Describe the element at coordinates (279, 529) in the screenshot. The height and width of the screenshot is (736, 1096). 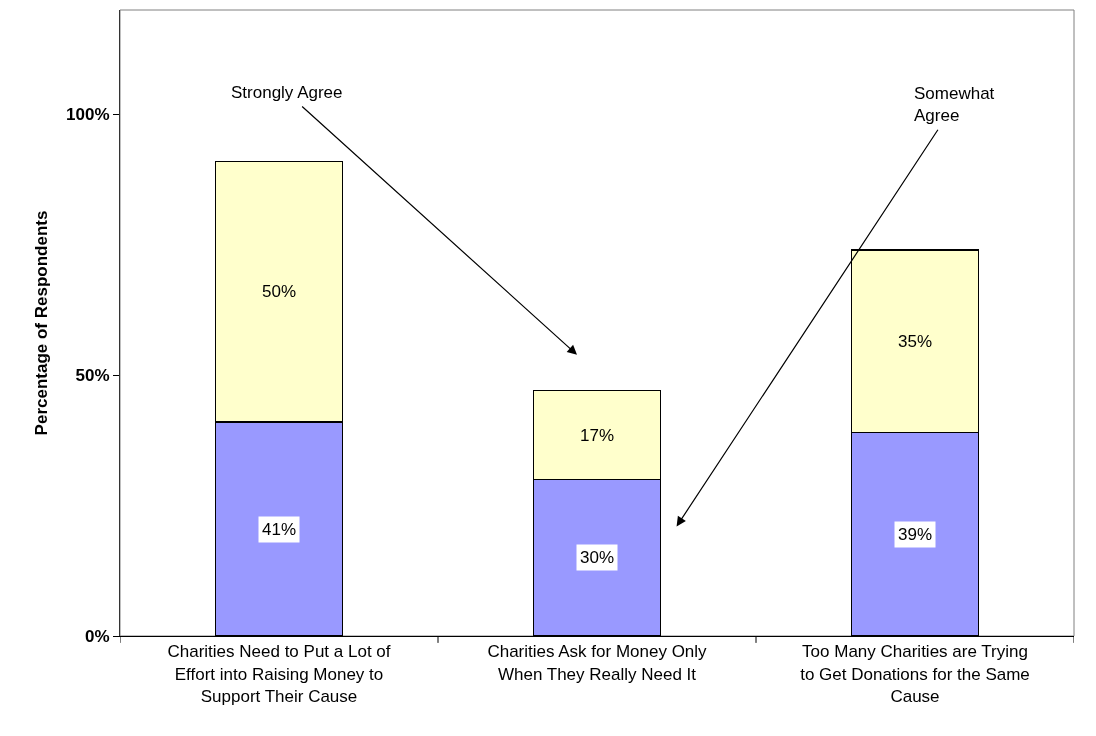
I see `data-label: 41%` at that location.